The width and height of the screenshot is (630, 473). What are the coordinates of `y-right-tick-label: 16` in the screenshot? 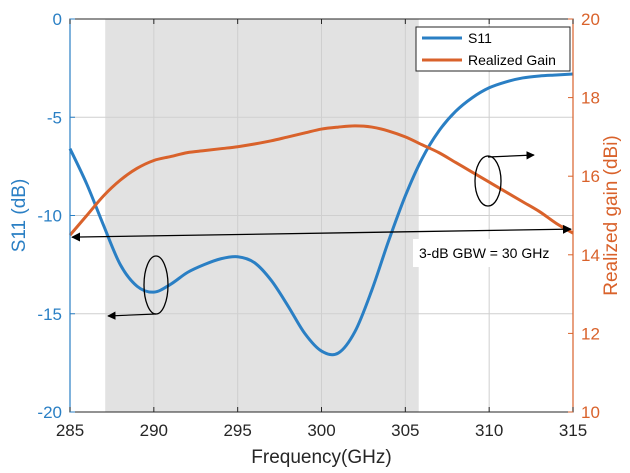 It's located at (590, 176).